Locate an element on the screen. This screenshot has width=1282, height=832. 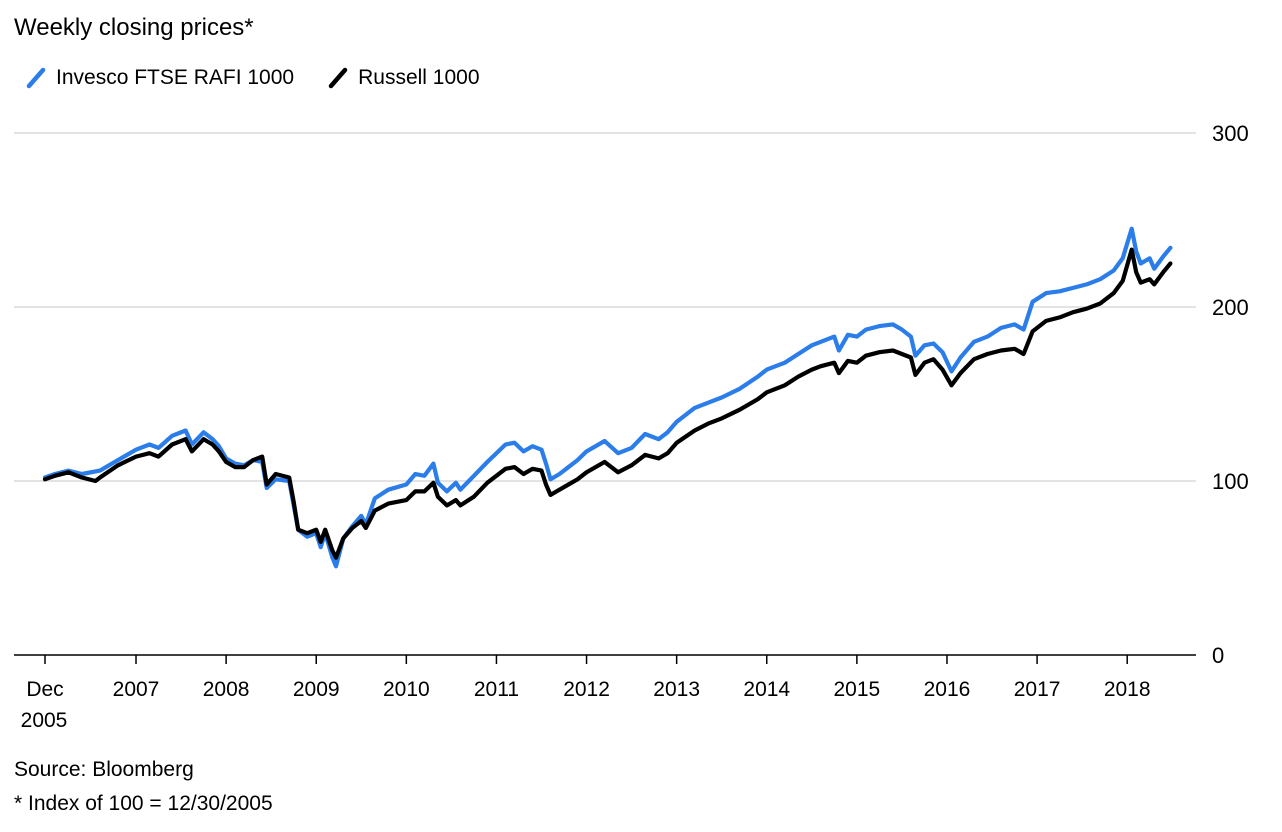
index-footnote: * Index of 100 = 12/30/2005 is located at coordinates (143, 803).